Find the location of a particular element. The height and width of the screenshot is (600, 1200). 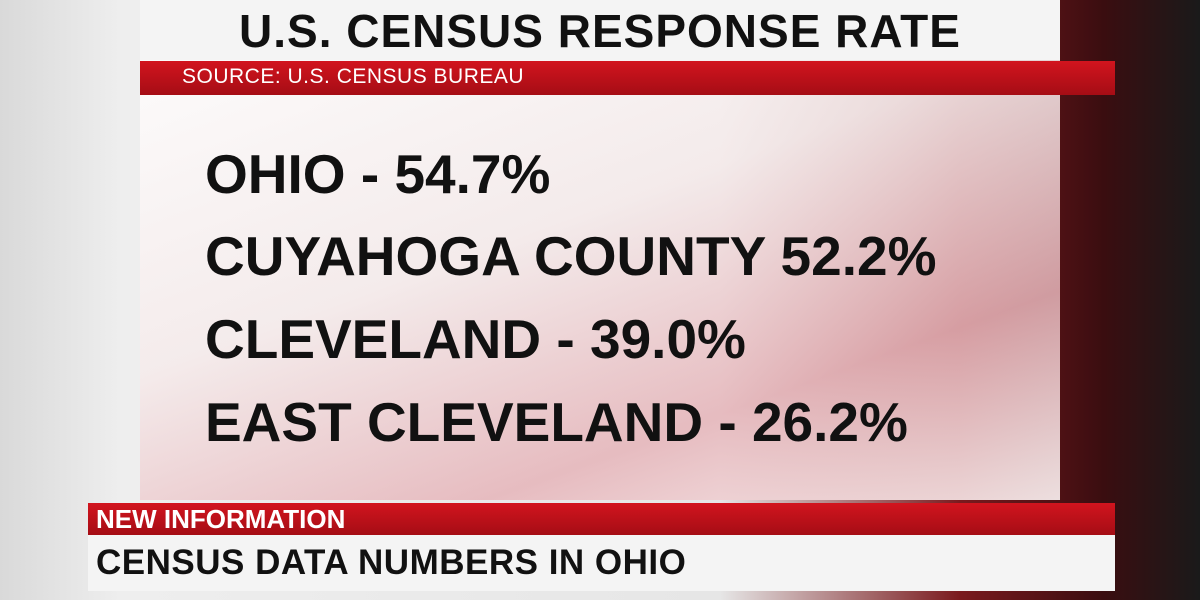

title: U.S. CENSUS RESPONSE RATE is located at coordinates (600, 31).